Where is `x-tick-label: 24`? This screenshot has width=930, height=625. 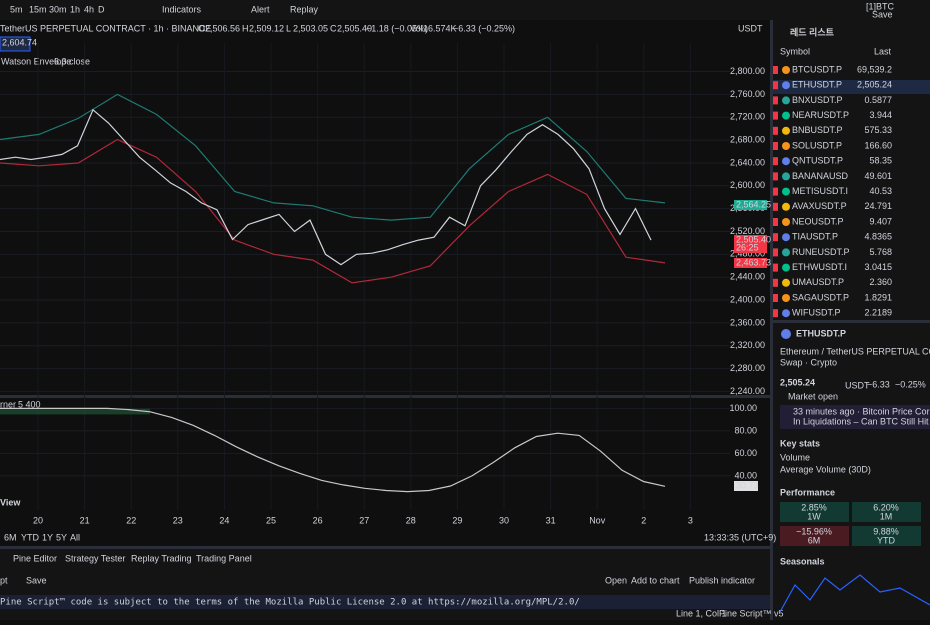 x-tick-label: 24 is located at coordinates (224, 520).